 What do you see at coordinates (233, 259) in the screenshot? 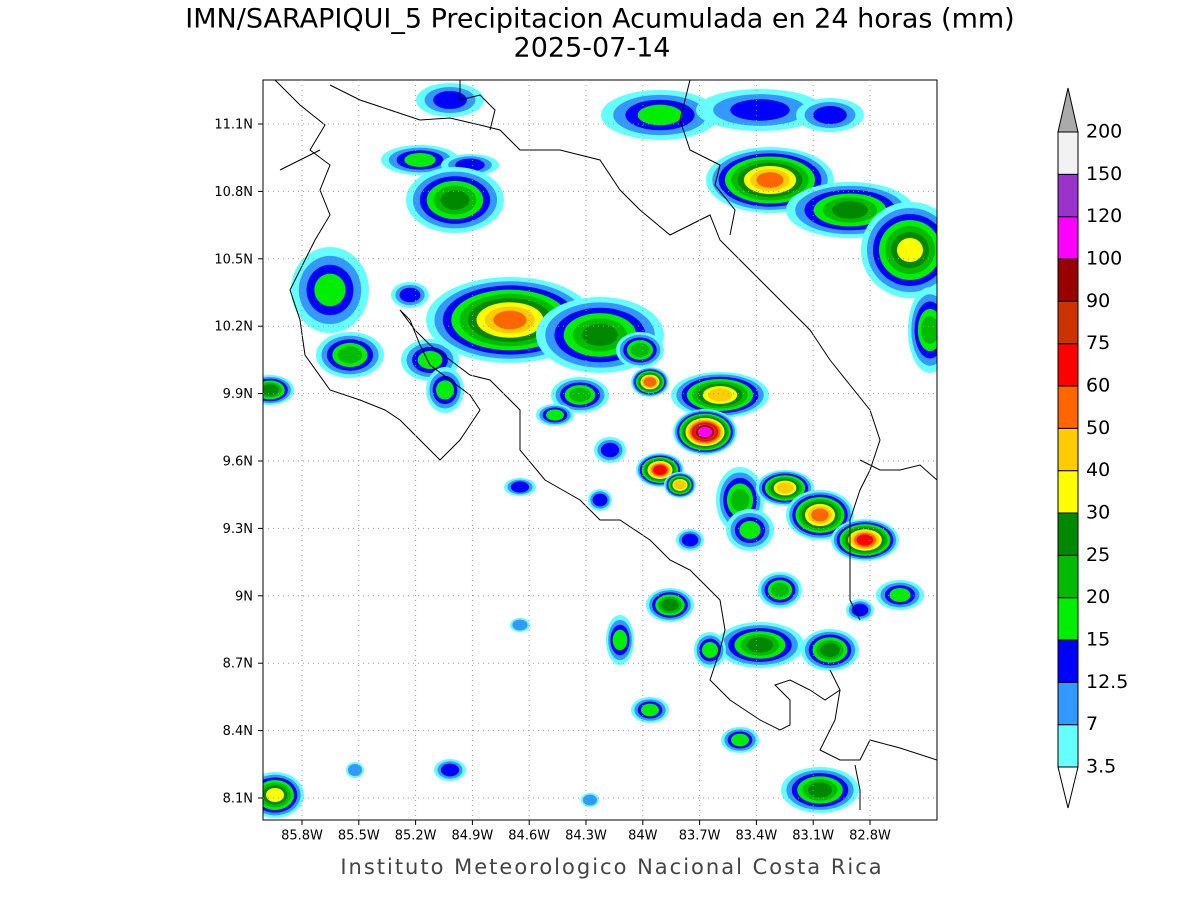
I see `lat-tick-label: 10.5N` at bounding box center [233, 259].